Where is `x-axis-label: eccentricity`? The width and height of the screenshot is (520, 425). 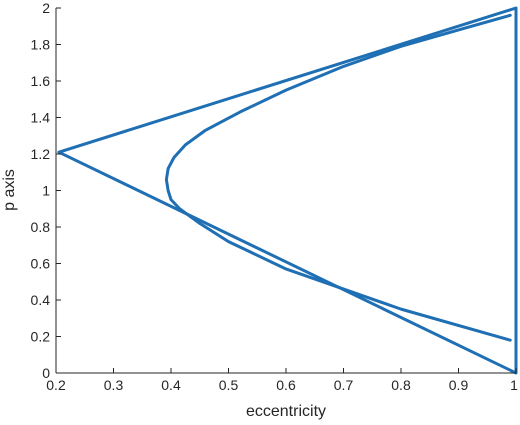
x-axis-label: eccentricity is located at coordinates (286, 411).